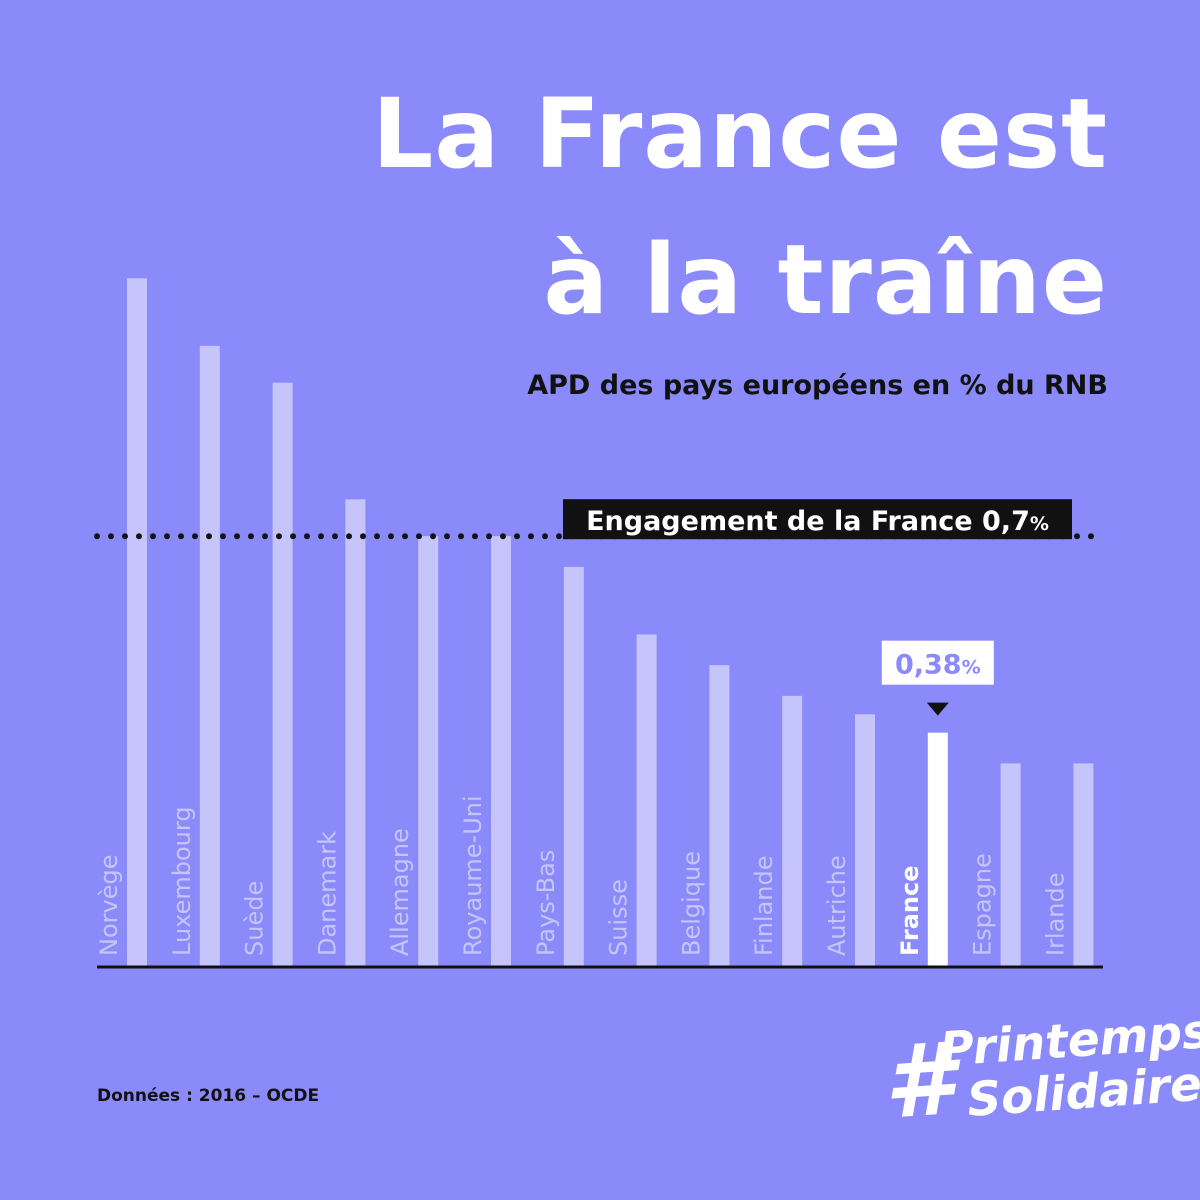 This screenshot has width=1200, height=1200. I want to click on tick-label-france: France, so click(910, 911).